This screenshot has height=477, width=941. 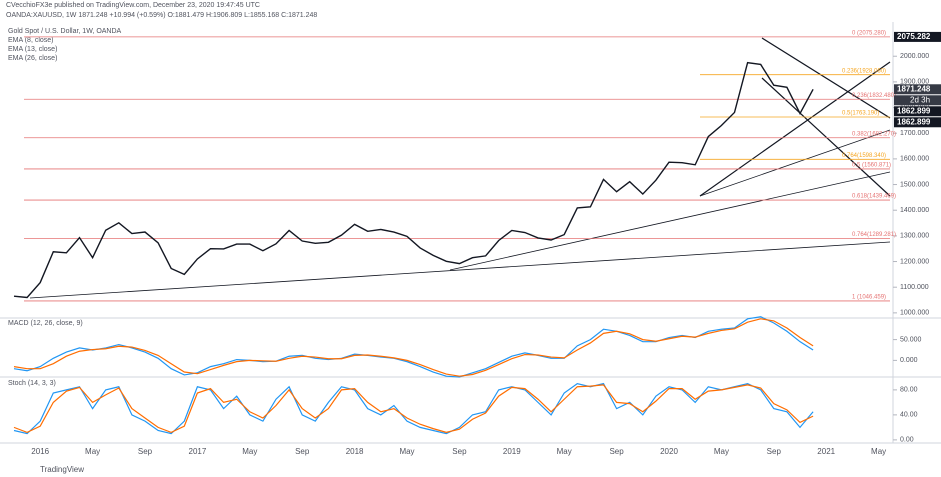 What do you see at coordinates (31, 40) in the screenshot?
I see `legend-item: EMA (8, close)` at bounding box center [31, 40].